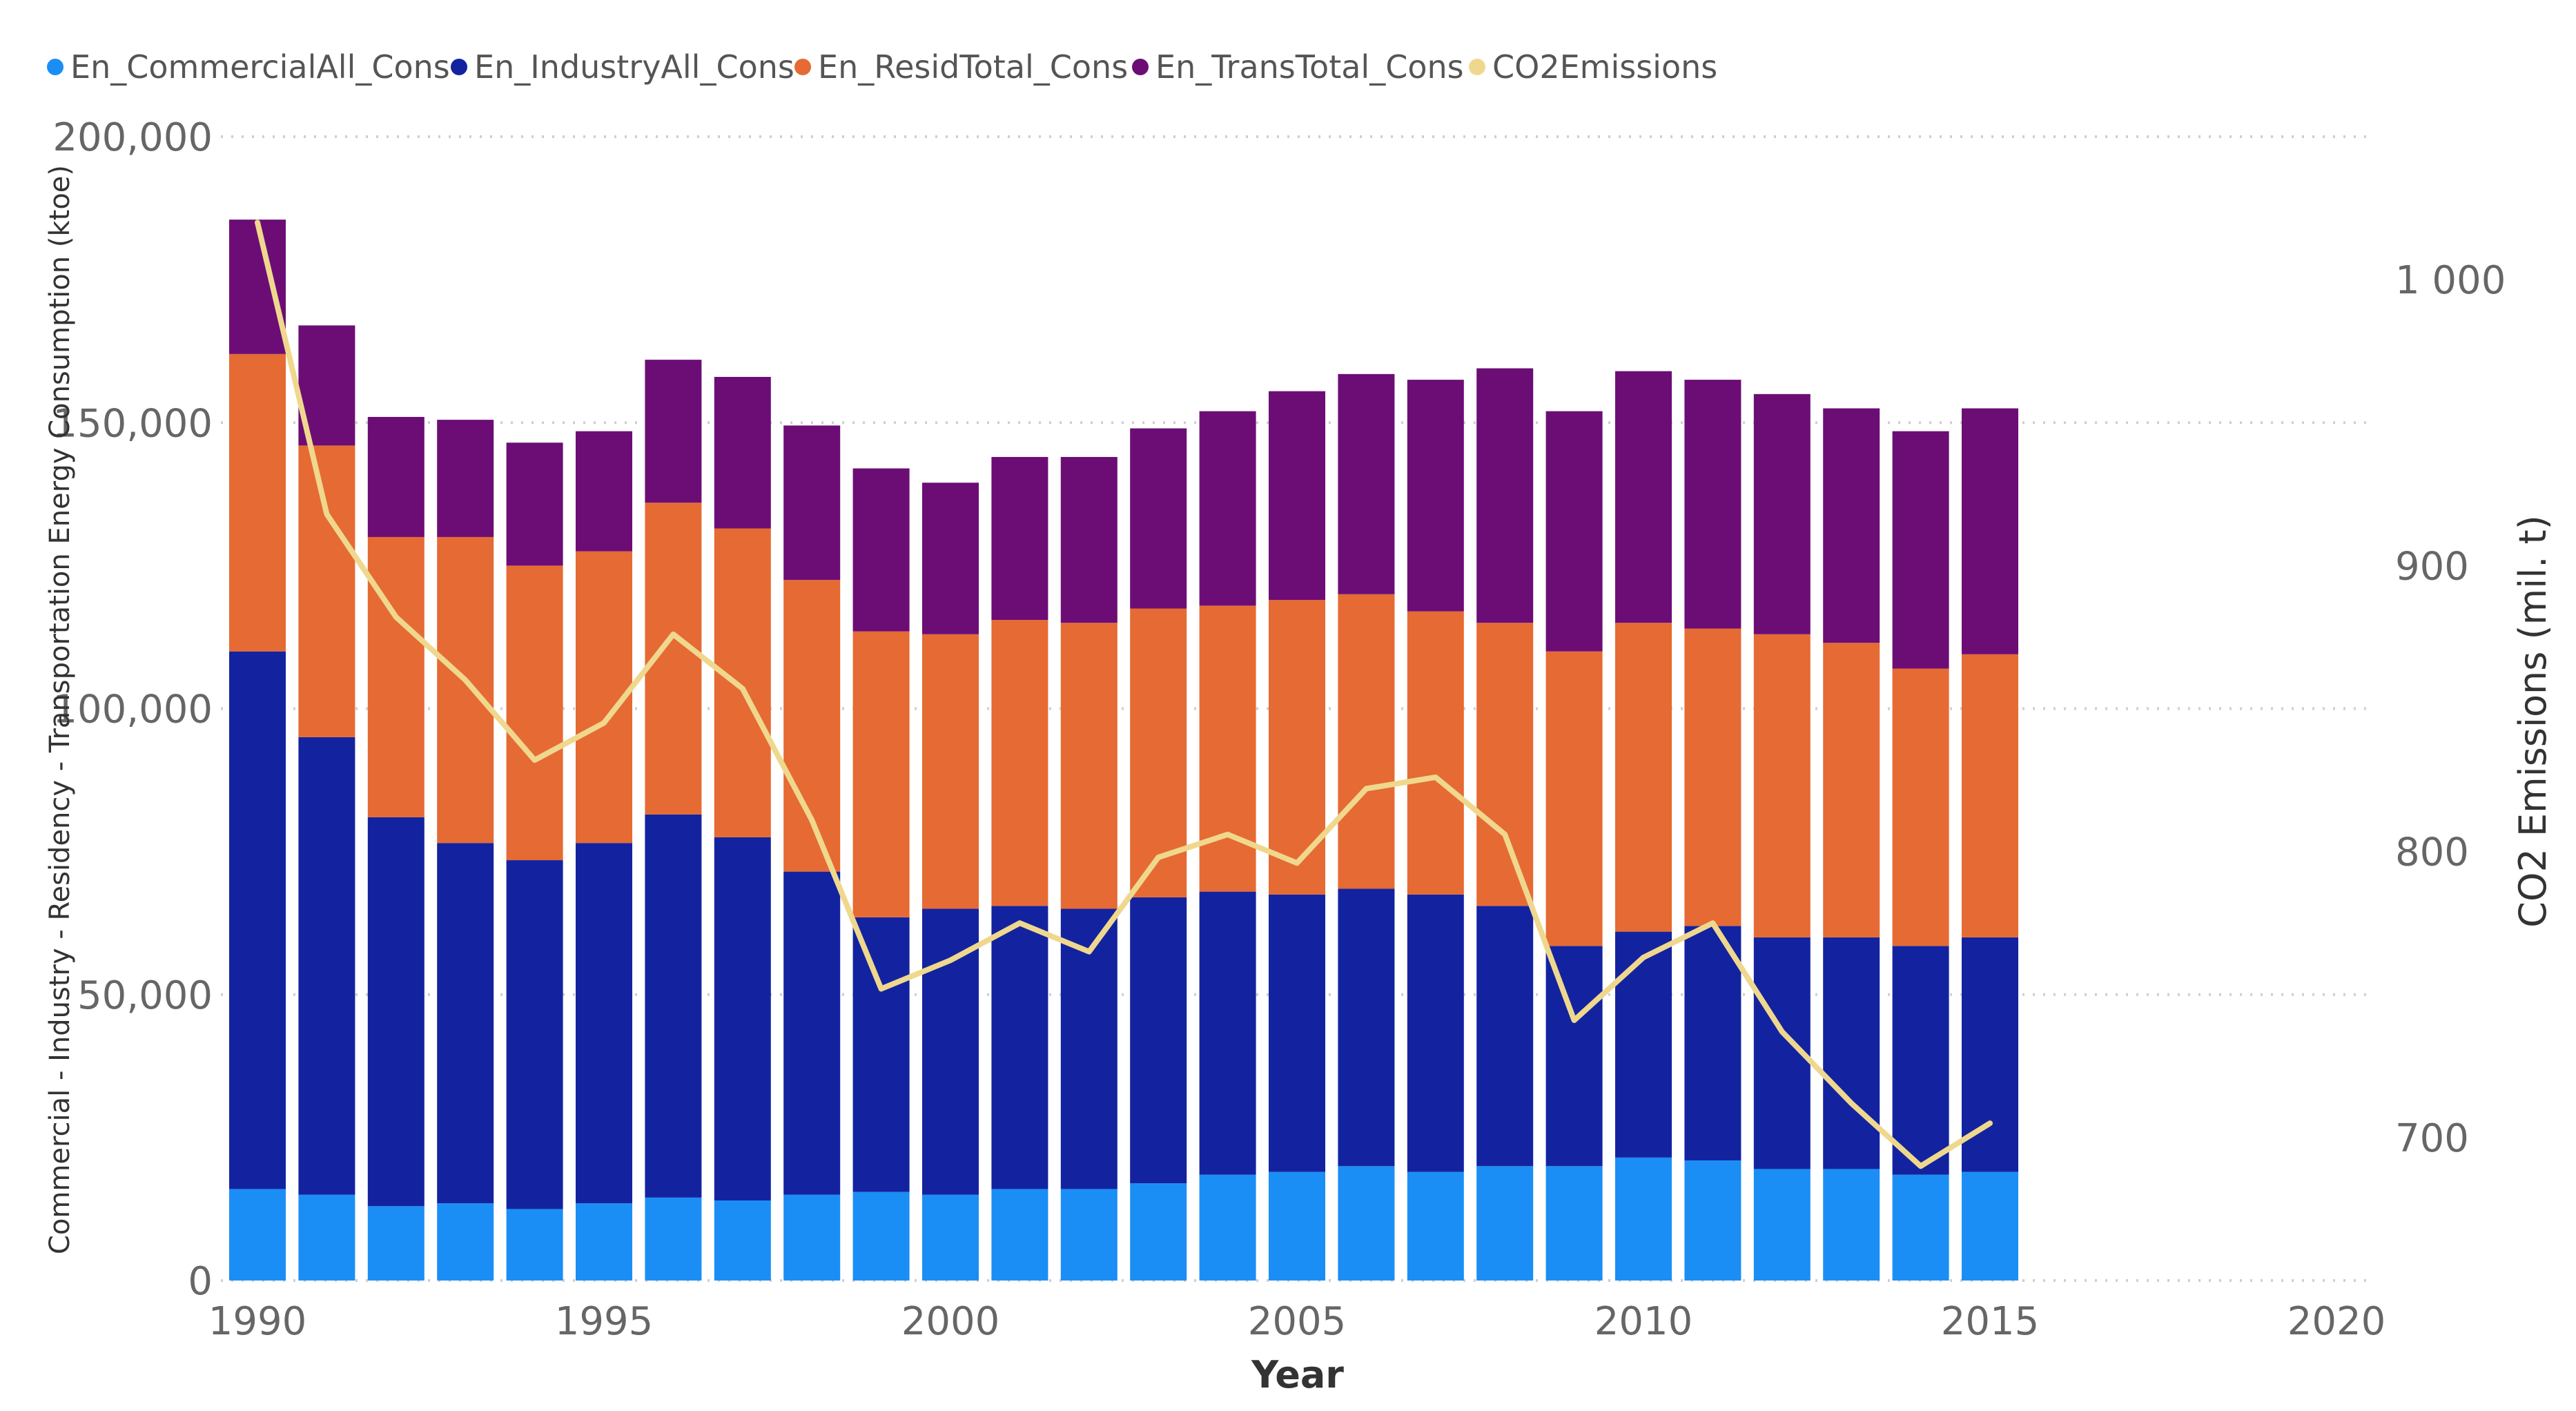 Image resolution: width=2576 pixels, height=1411 pixels. I want to click on bar-En_CommercialAll_Cons-1992, so click(396, 1243).